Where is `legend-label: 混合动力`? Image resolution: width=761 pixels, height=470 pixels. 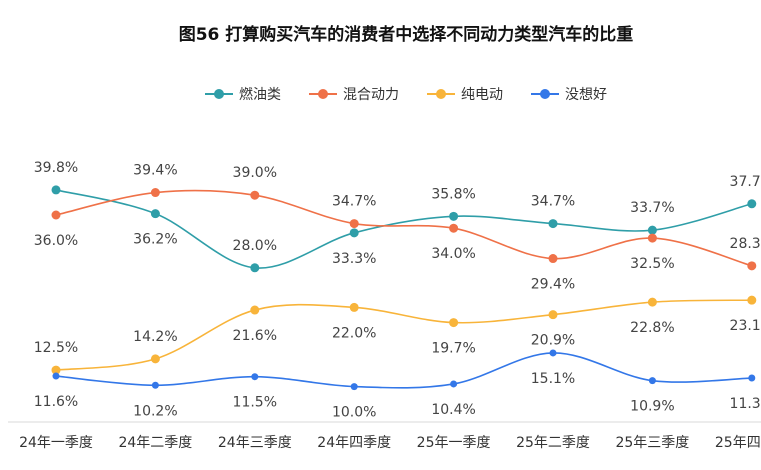 legend-label: 混合动力 is located at coordinates (371, 95).